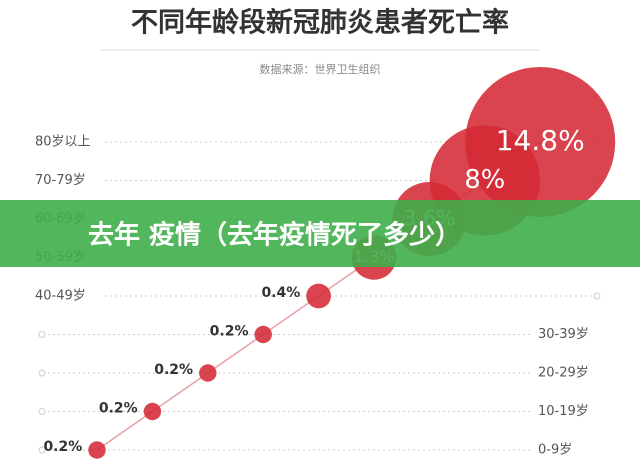 The height and width of the screenshot is (470, 640). Describe the element at coordinates (280, 293) in the screenshot. I see `data-label: 0.4%` at that location.